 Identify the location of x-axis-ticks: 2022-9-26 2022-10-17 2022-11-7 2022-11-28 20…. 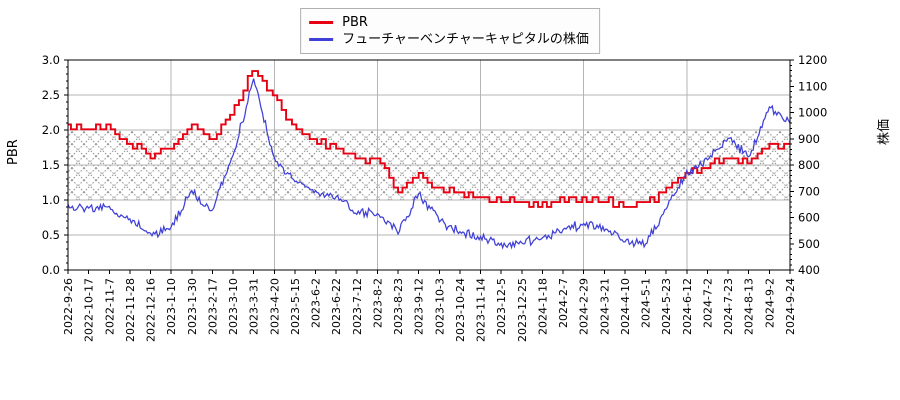
(429, 306).